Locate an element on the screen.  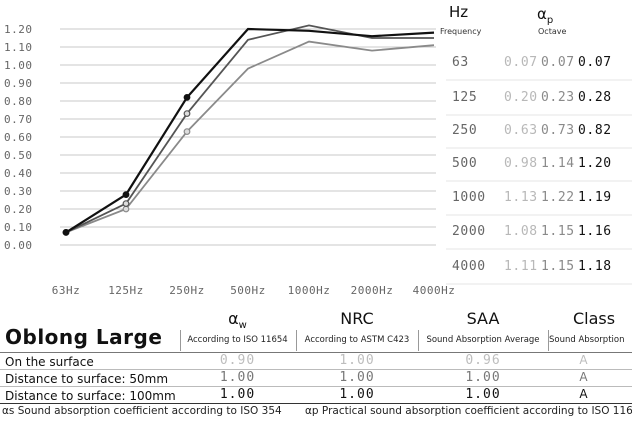
absorption-value: 1.13 is located at coordinates (521, 197).